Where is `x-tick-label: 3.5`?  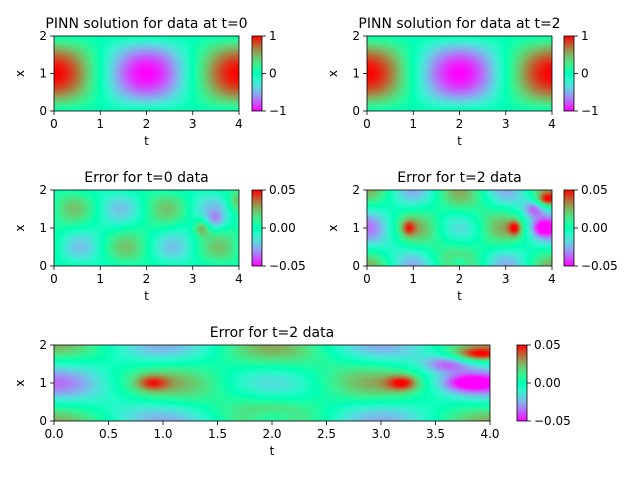 x-tick-label: 3.5 is located at coordinates (435, 434).